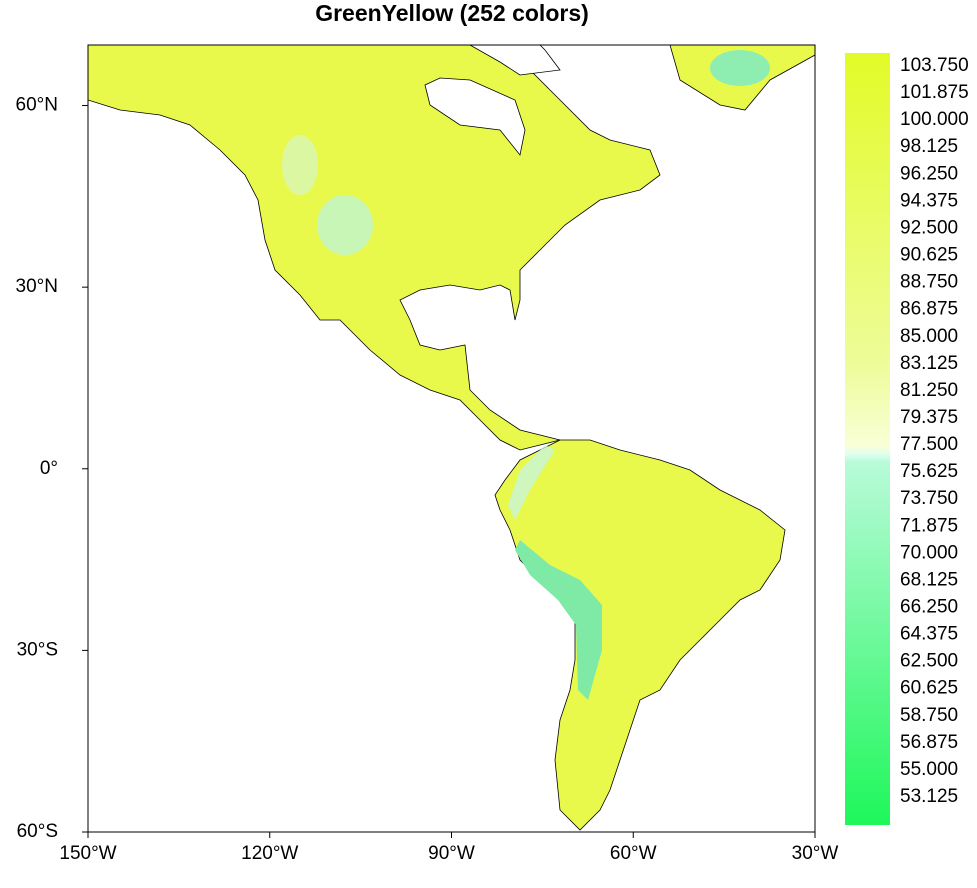 The height and width of the screenshot is (888, 977). I want to click on colorbar-label: 71.875, so click(929, 525).